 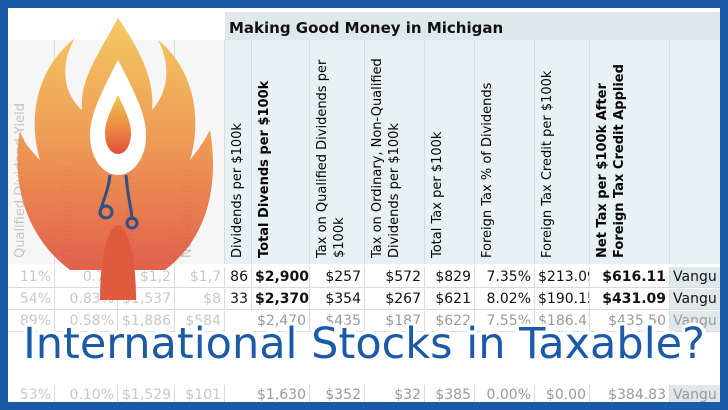 What do you see at coordinates (505, 299) in the screenshot?
I see `table-cell: 8.02%` at bounding box center [505, 299].